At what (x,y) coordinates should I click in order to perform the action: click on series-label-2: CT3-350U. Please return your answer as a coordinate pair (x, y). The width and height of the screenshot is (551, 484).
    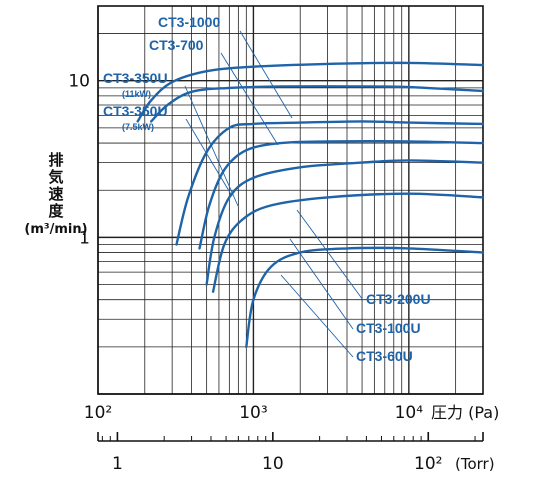
    Looking at the image, I should click on (135, 78).